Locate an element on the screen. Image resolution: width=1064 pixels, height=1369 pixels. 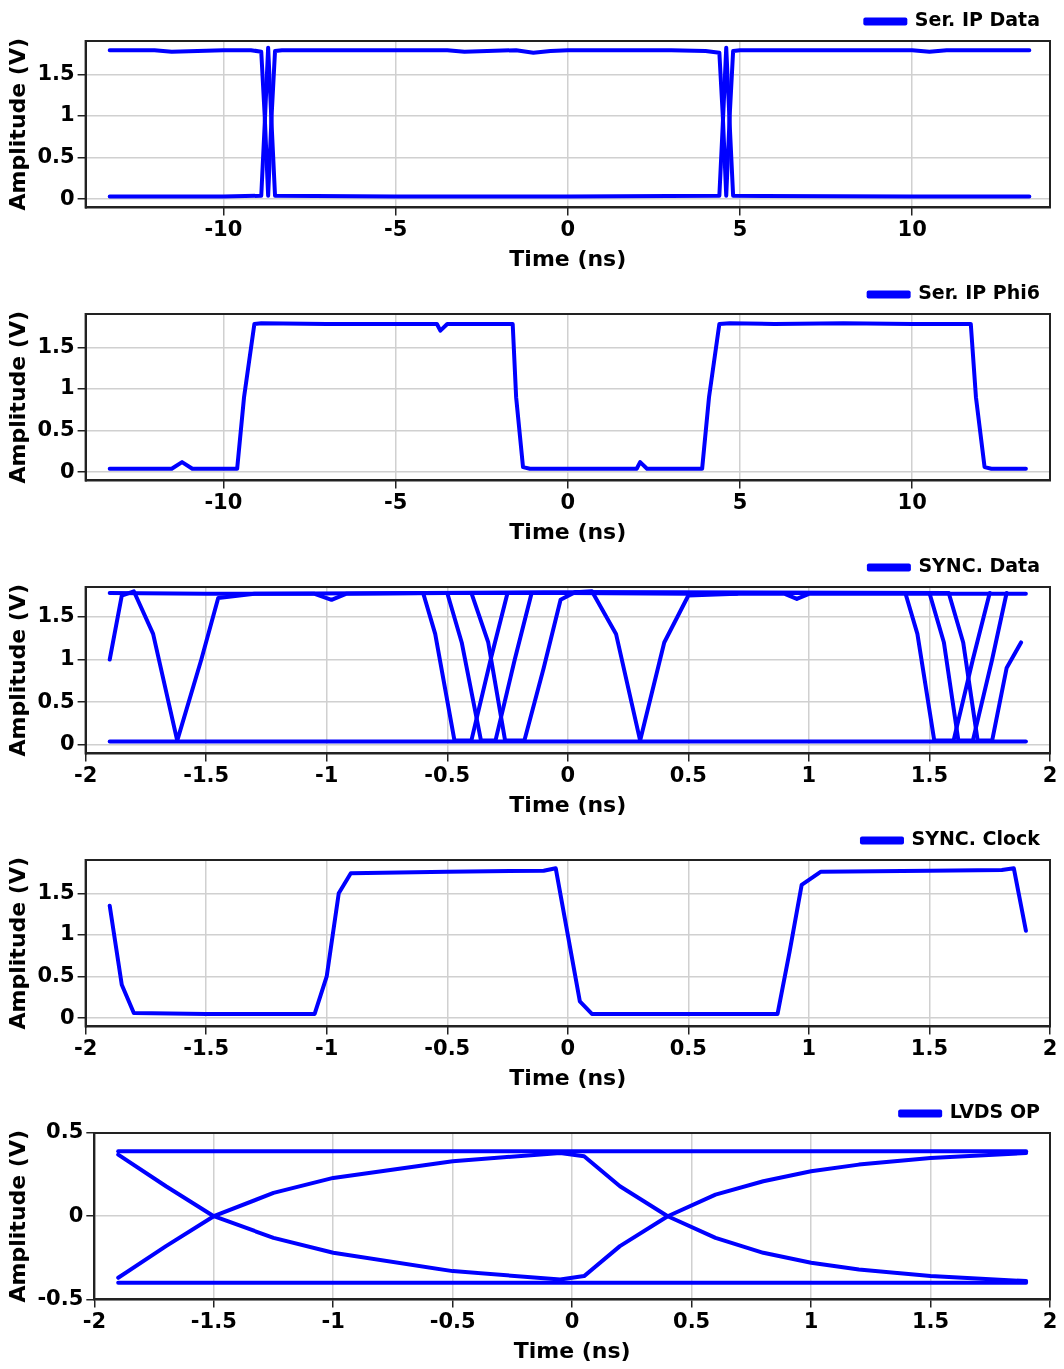
legend-label: SYNC. Clock is located at coordinates (976, 838).